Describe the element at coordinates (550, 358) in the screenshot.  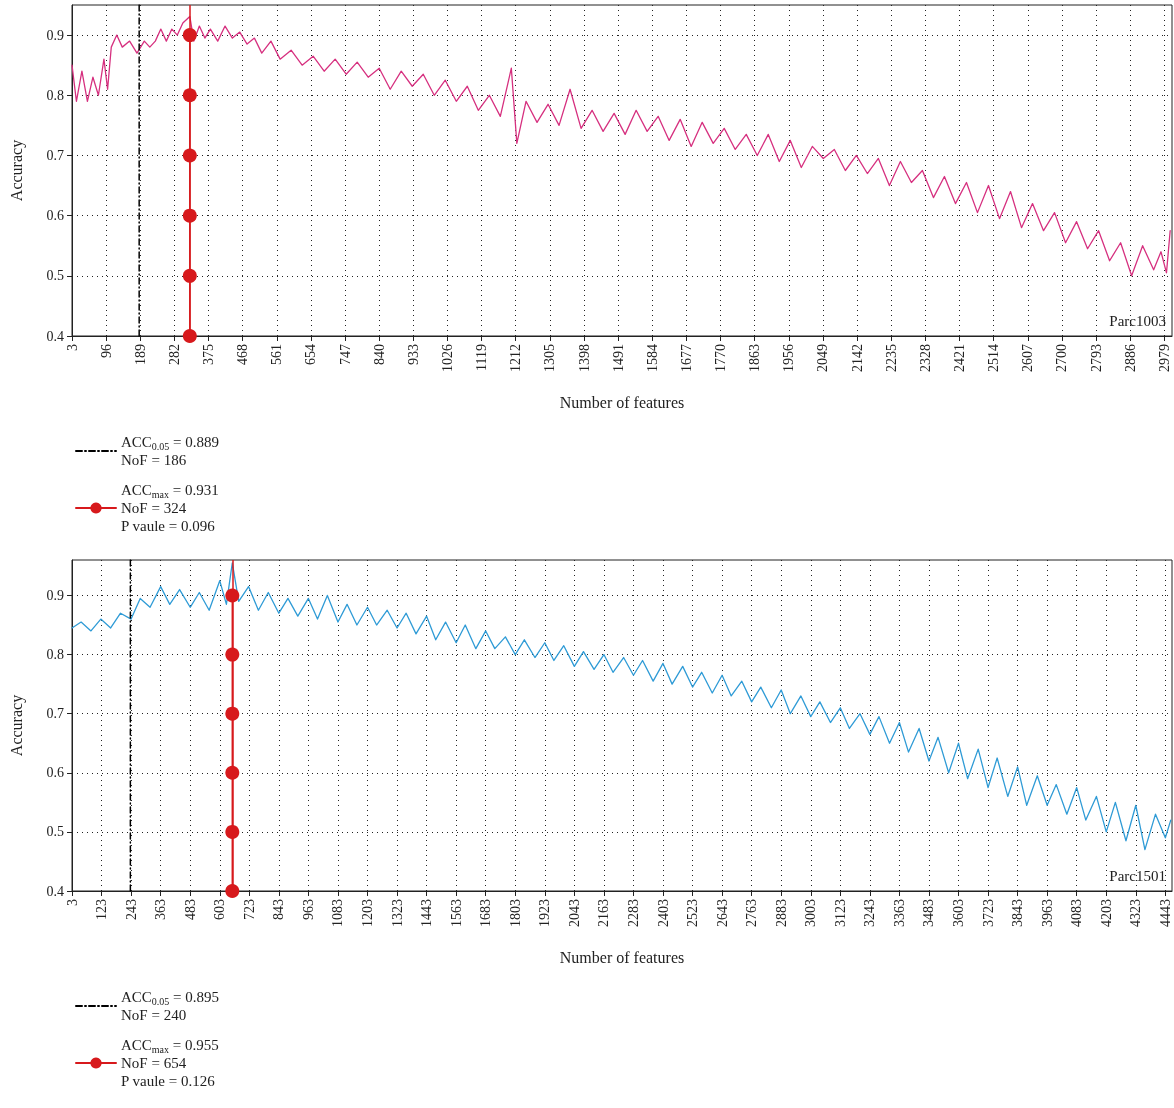
I see `x-tick-label: 1305` at that location.